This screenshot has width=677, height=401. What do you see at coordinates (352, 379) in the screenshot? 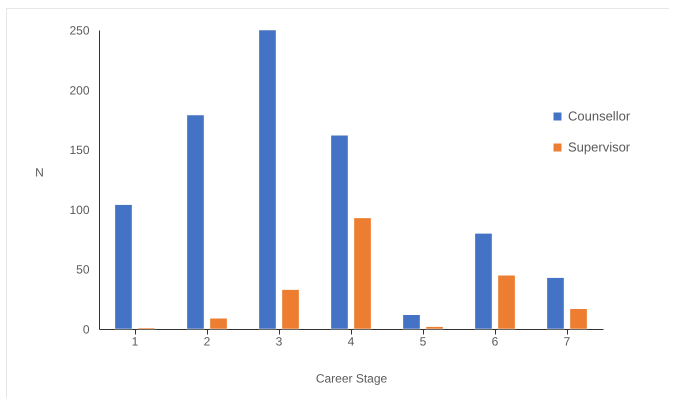
I see `x-axis-title: Career Stage` at bounding box center [352, 379].